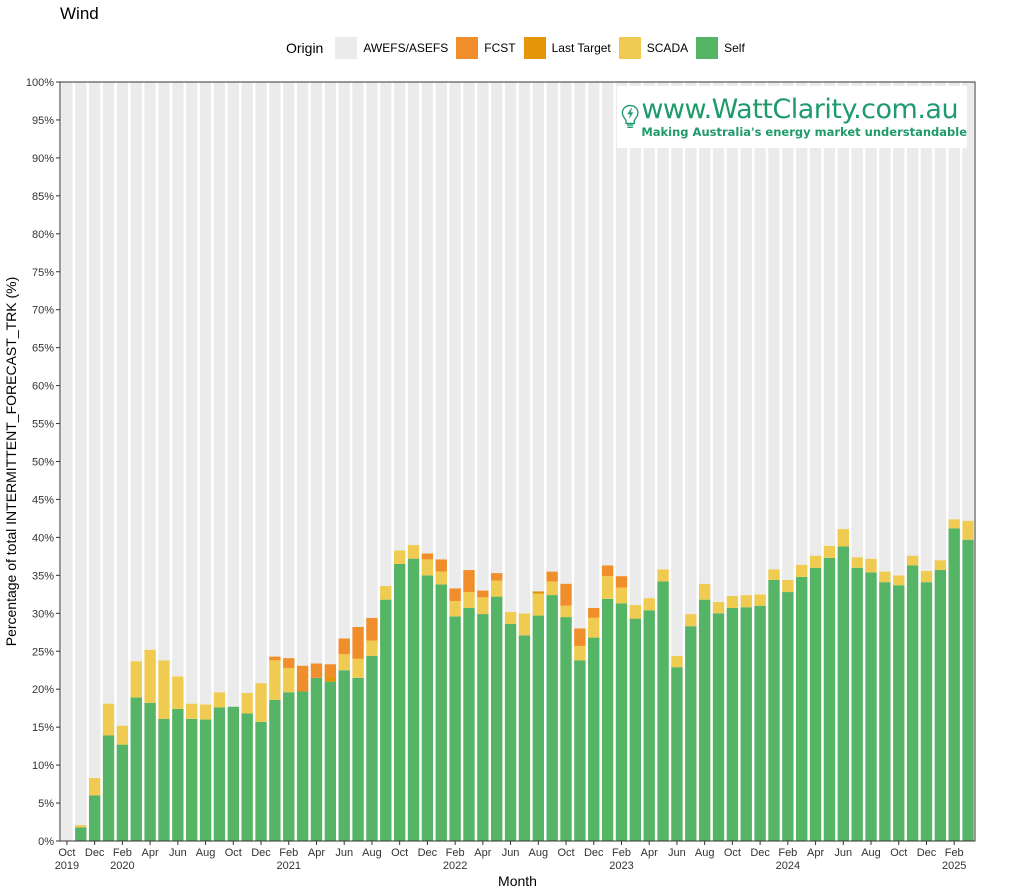  What do you see at coordinates (79, 13) in the screenshot?
I see `chart-title: Wind` at bounding box center [79, 13].